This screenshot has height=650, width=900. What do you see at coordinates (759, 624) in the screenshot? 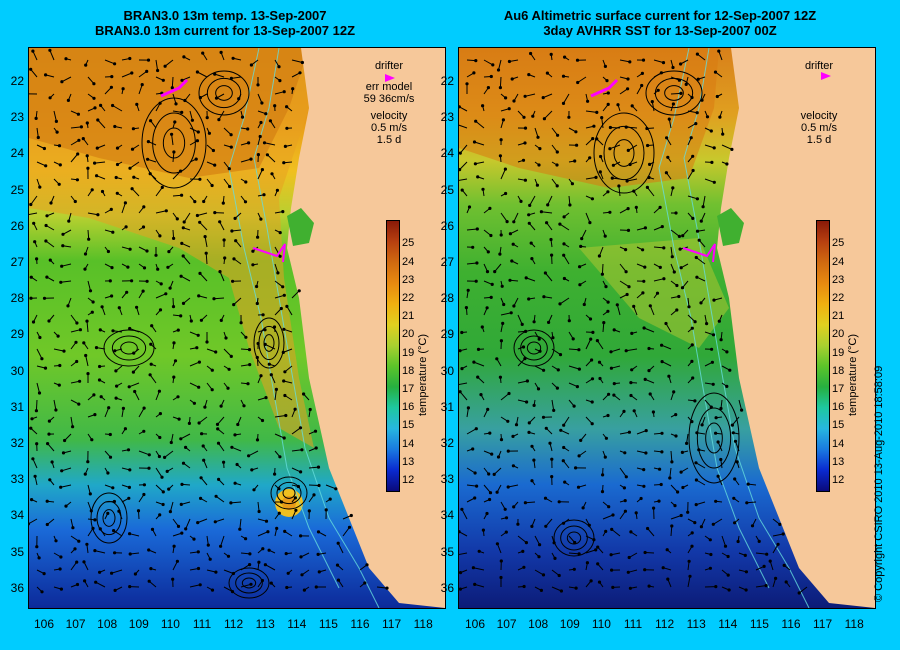
I see `longitude-tick: 115` at bounding box center [759, 624].